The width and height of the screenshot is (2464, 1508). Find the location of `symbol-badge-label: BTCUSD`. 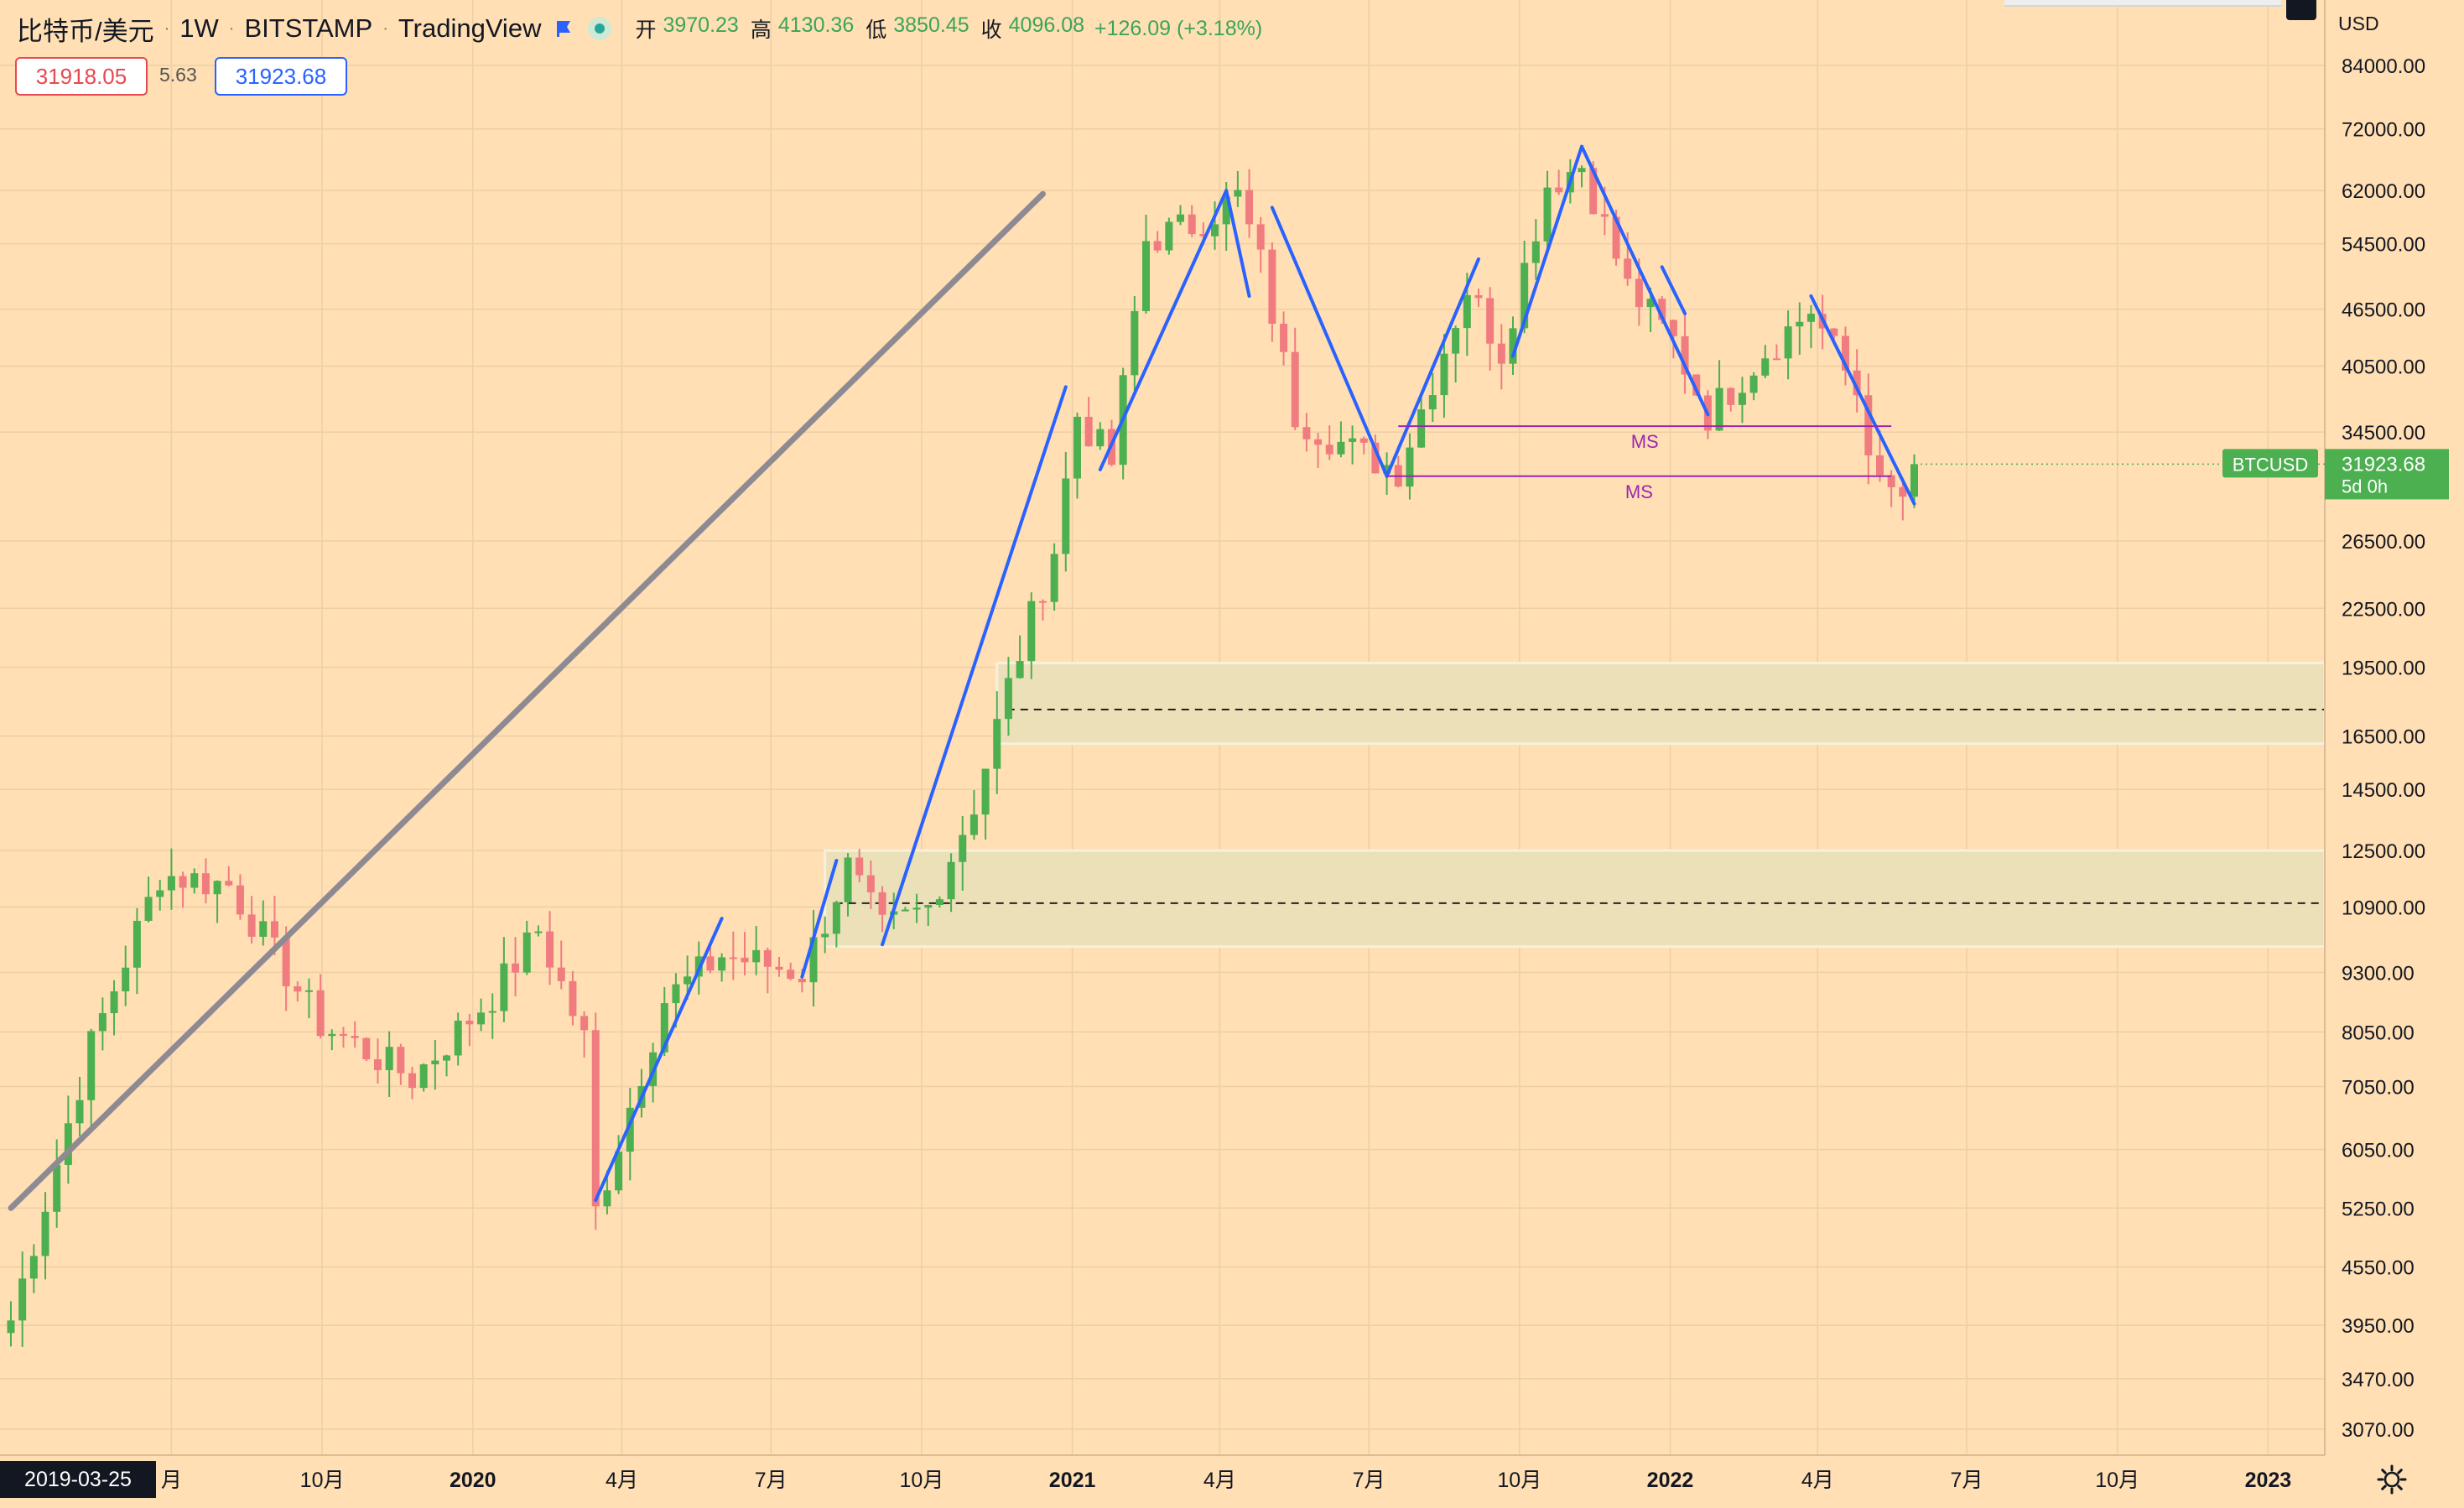

symbol-badge-label: BTCUSD is located at coordinates (2270, 465).